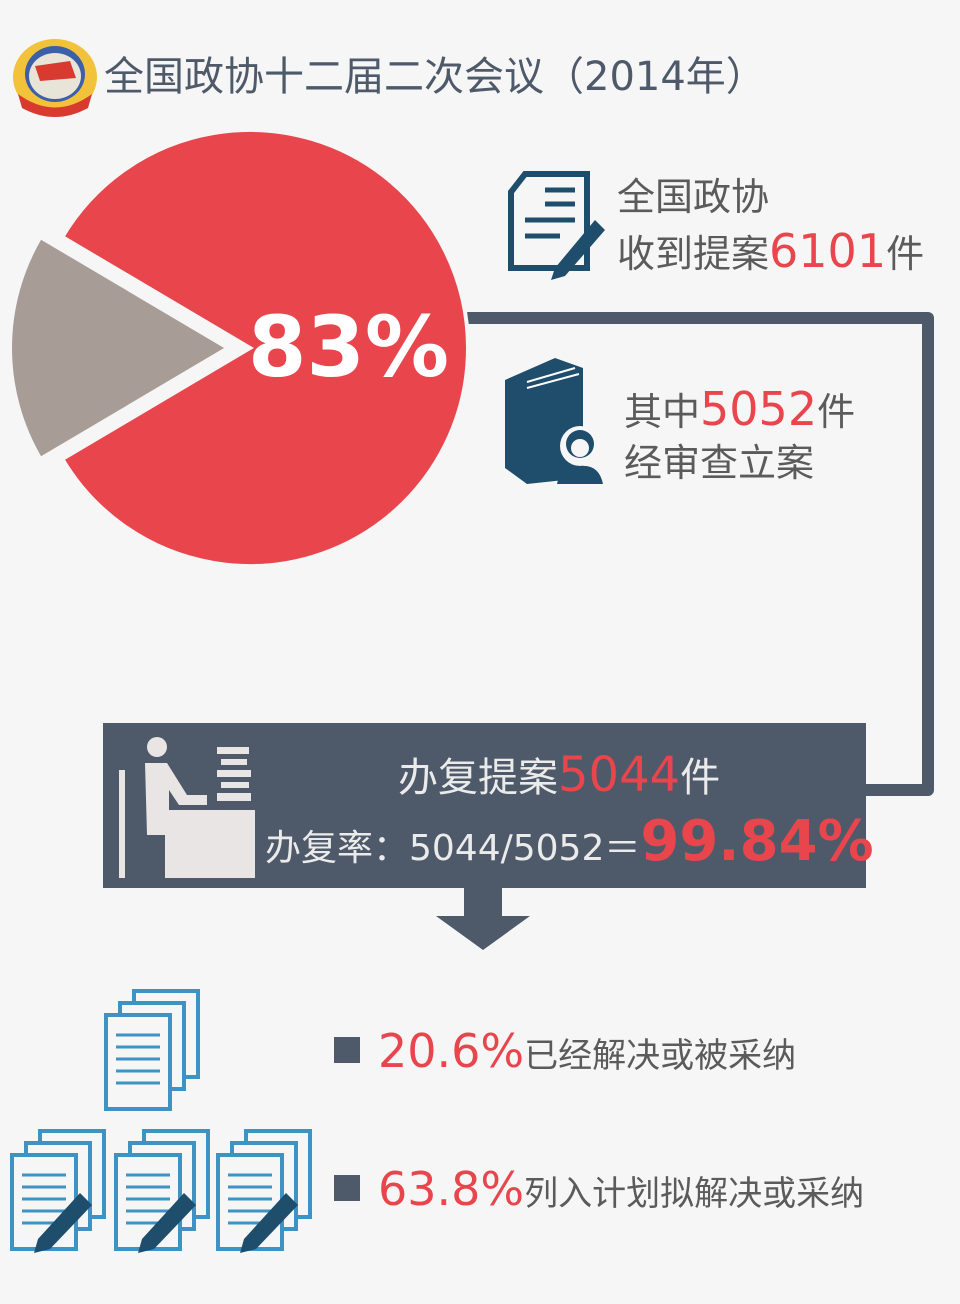  I want to click on desk-worker-icon, so click(187, 807).